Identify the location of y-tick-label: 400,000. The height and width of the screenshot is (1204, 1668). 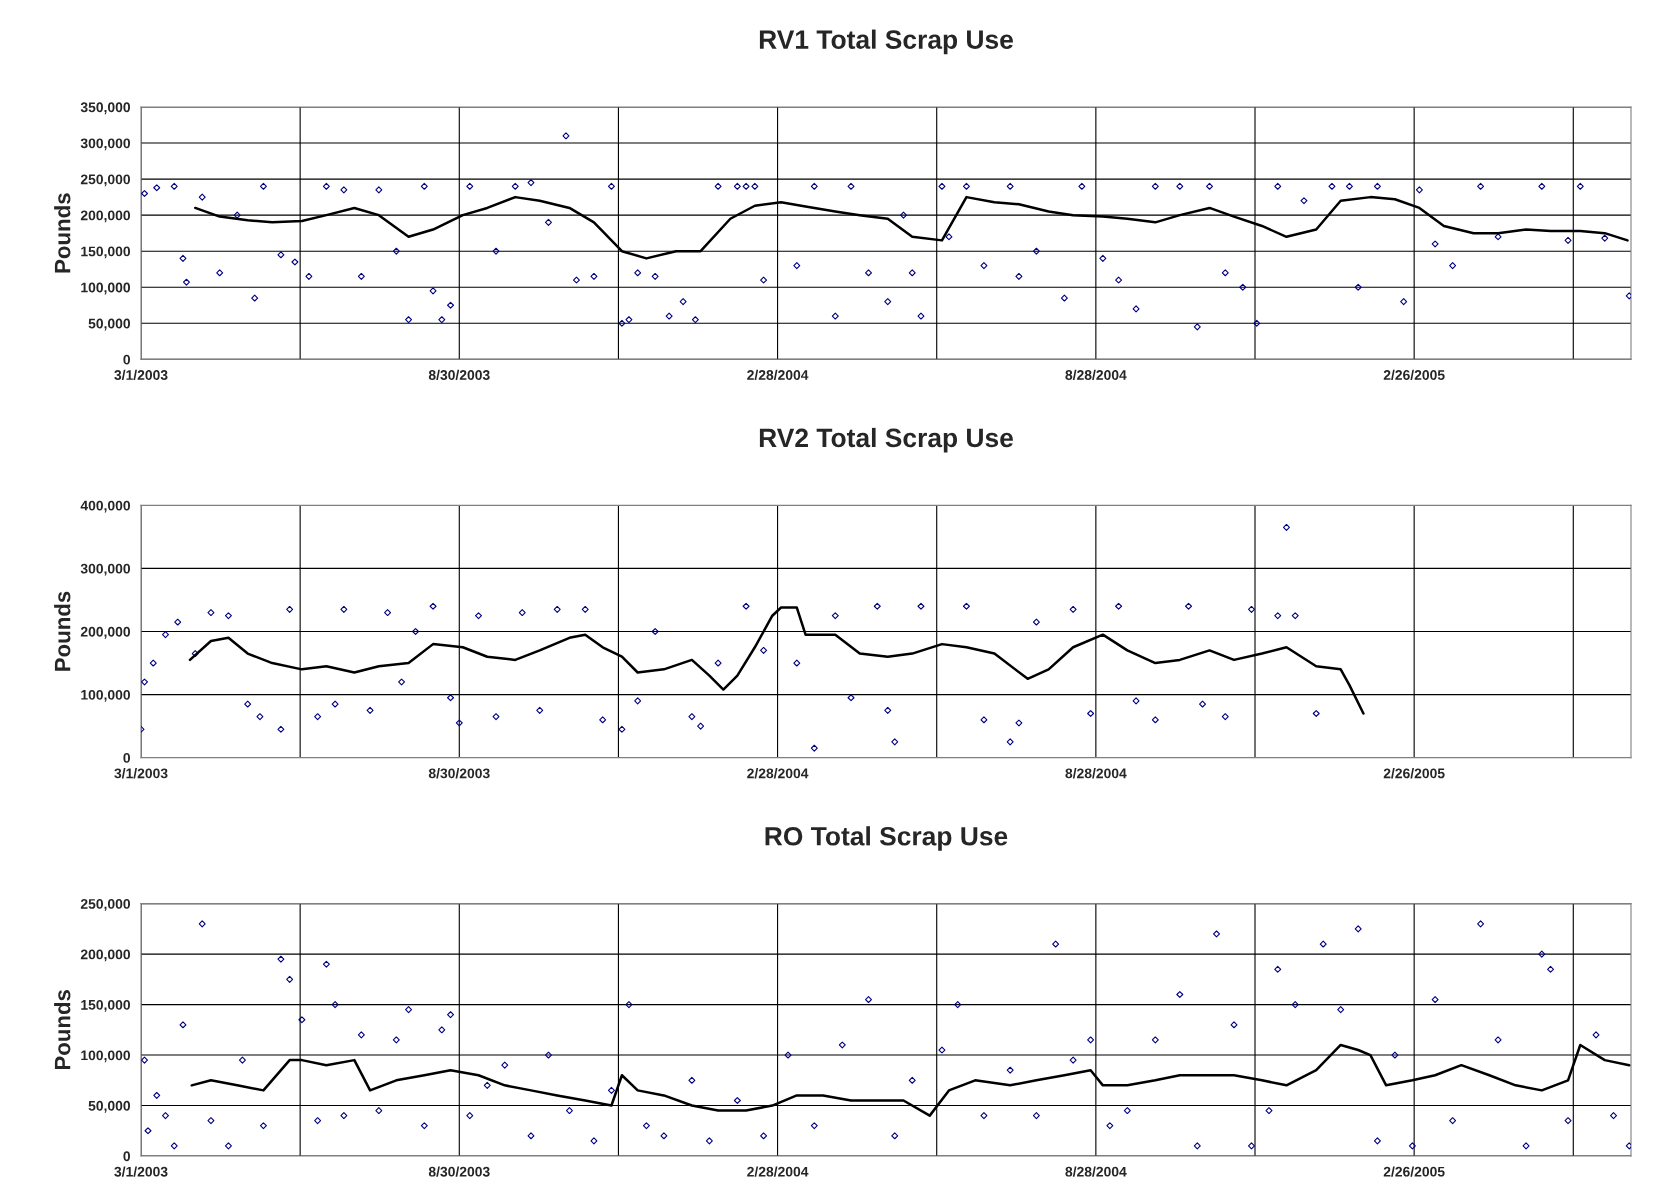
(105, 506).